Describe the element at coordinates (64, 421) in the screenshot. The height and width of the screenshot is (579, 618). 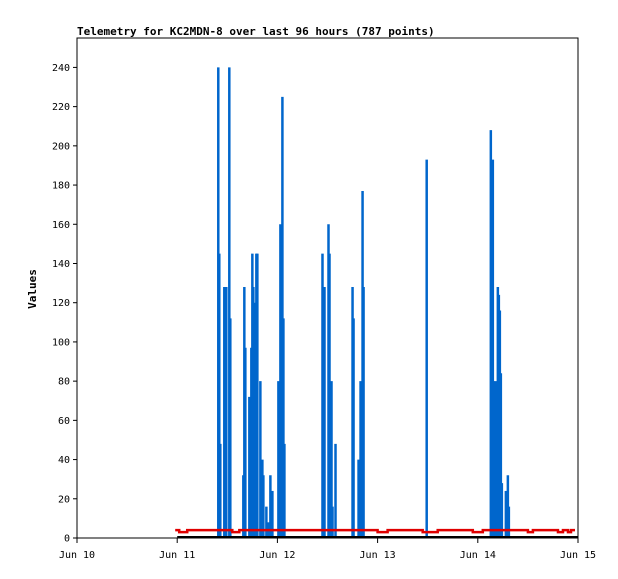
I see `y-tick-label: 60` at that location.